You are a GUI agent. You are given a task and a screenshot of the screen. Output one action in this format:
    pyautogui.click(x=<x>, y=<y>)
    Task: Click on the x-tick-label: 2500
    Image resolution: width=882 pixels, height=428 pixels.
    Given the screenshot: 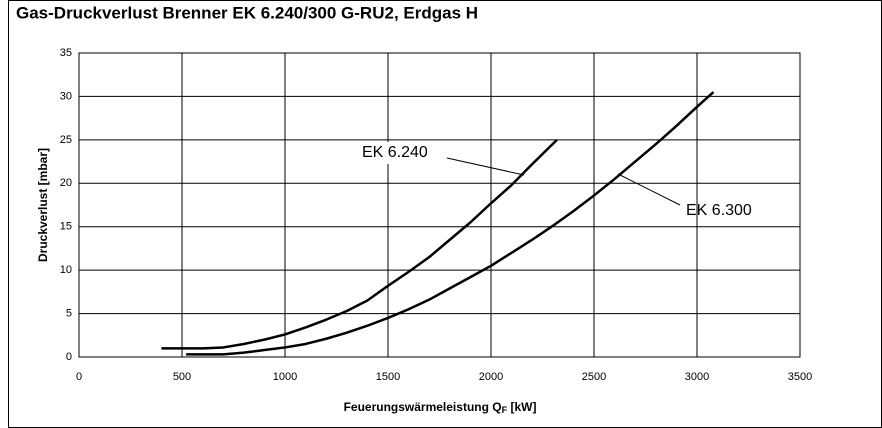 What is the action you would take?
    pyautogui.click(x=594, y=377)
    